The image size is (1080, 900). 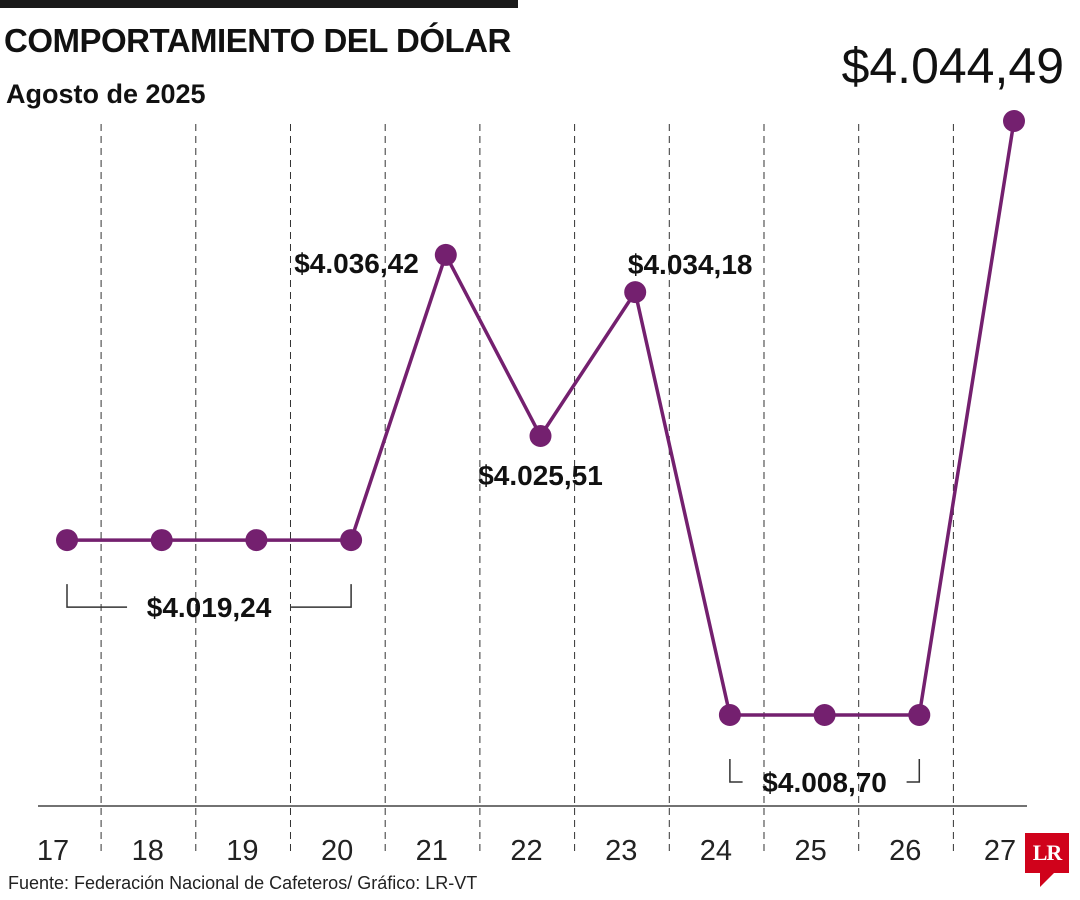 I want to click on x-tick-label: 17, so click(x=53, y=851).